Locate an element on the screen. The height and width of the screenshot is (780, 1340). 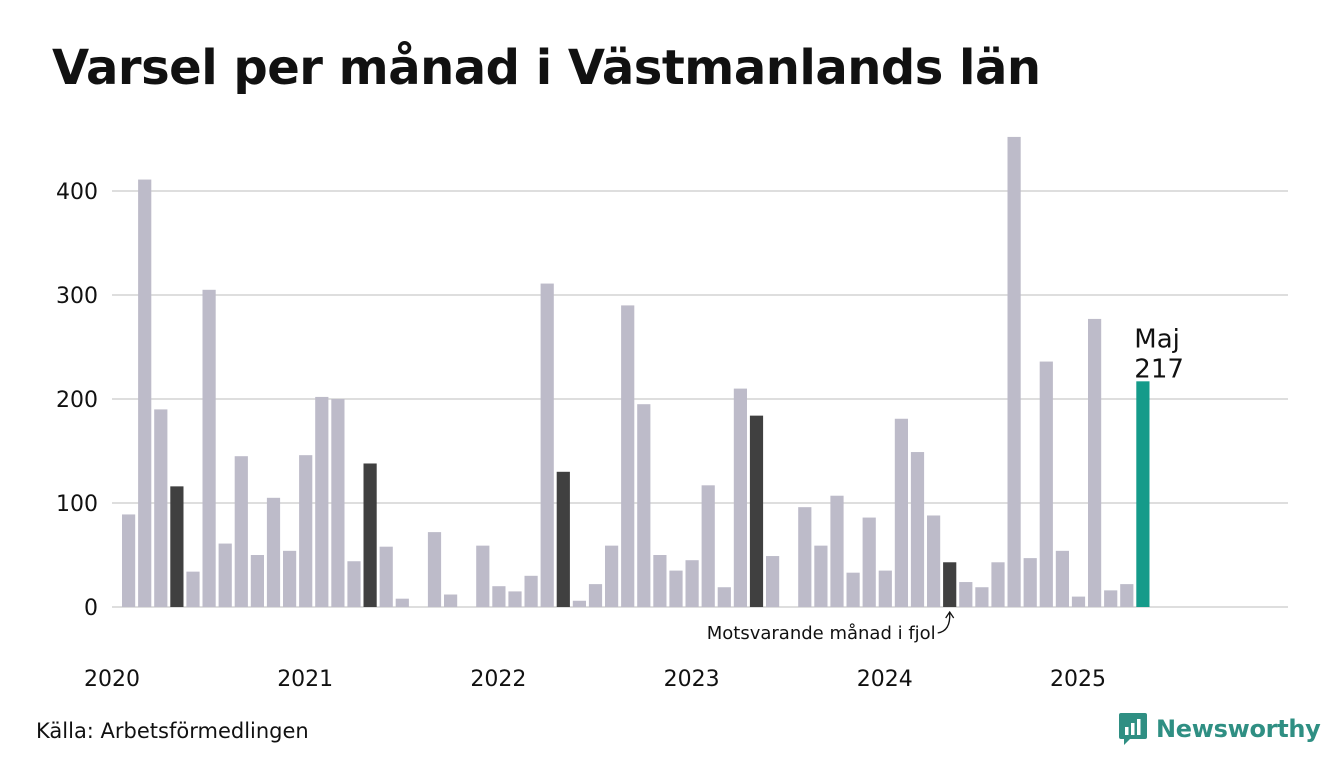
y-axis-labels: 0 100 200 300 400 is located at coordinates (77, 400).